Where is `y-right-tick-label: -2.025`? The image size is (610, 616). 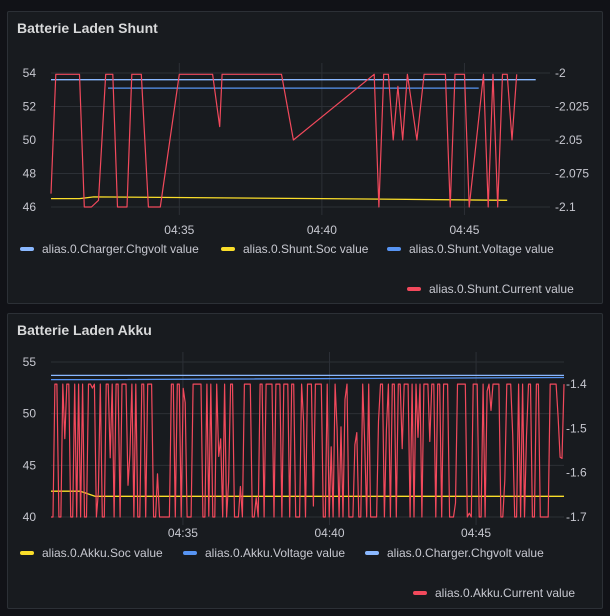
y-right-tick-label: -2.025 is located at coordinates (572, 107).